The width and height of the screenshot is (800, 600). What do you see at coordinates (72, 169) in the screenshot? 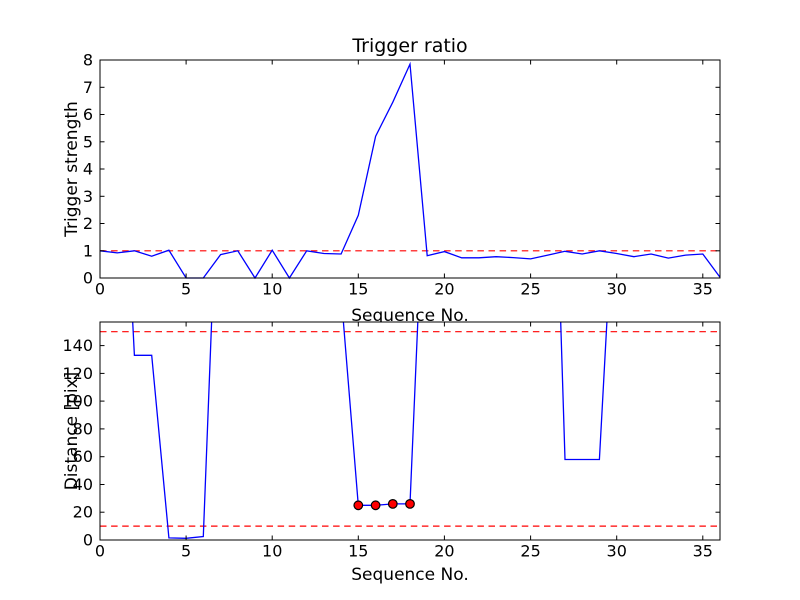
I see `top-yaxis-label: Trigger strength` at bounding box center [72, 169].